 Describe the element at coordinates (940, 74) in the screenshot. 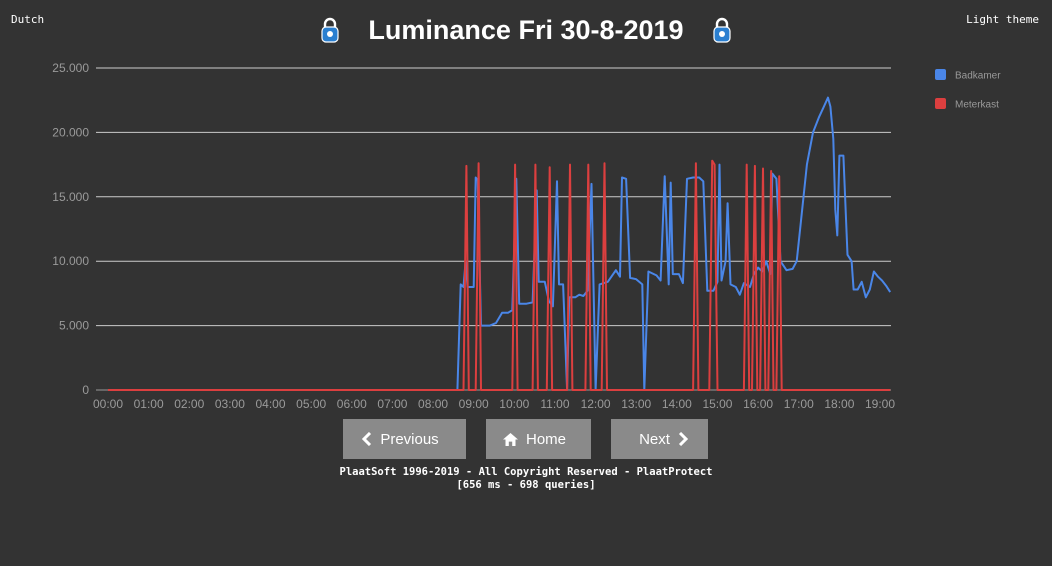

I see `legend-swatch-badkamer` at that location.